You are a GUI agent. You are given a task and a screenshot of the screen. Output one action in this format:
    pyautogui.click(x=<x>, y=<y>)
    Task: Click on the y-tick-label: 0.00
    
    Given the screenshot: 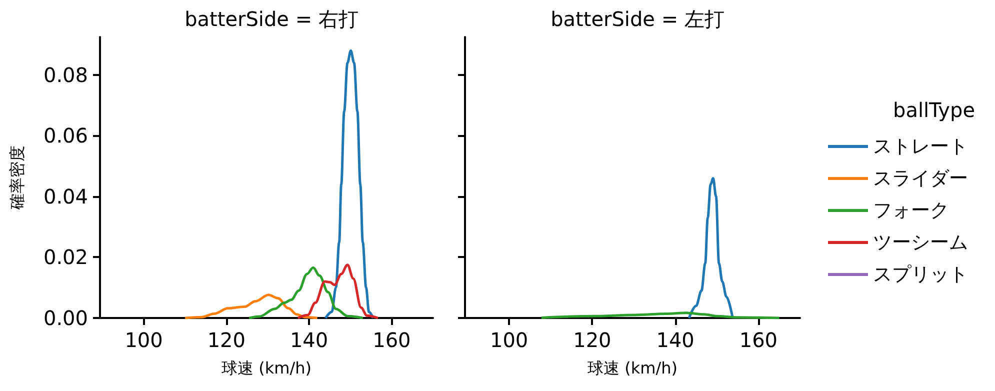 What is the action you would take?
    pyautogui.click(x=65, y=318)
    